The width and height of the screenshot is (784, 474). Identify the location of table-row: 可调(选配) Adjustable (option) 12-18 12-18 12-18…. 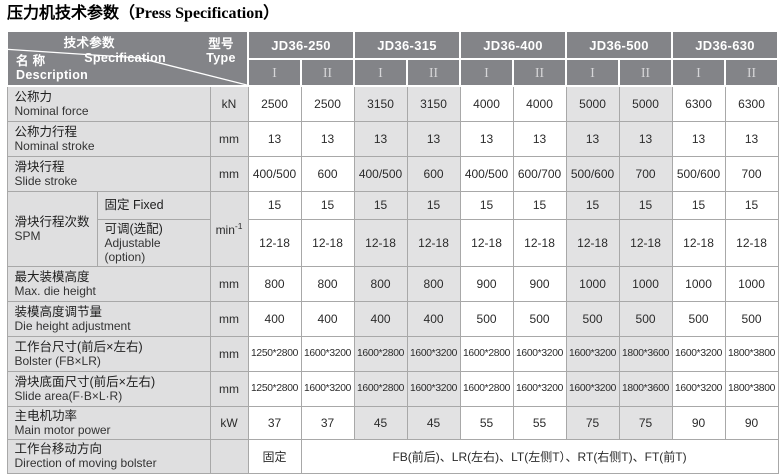
(393, 242).